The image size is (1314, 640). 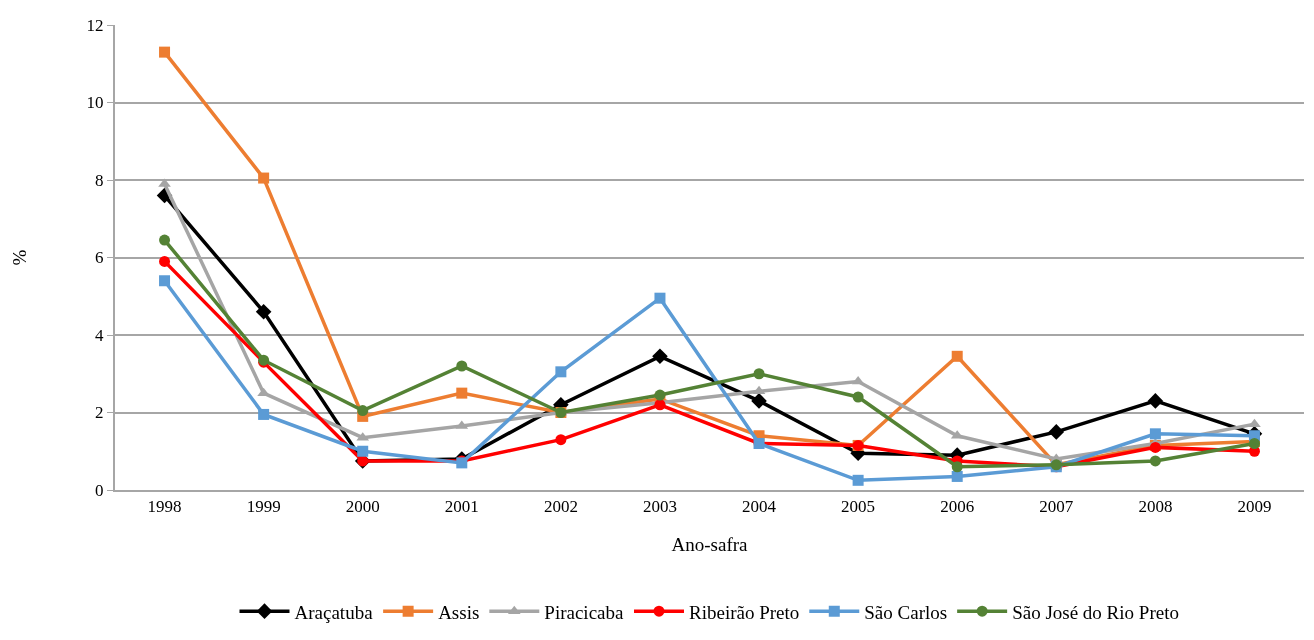 I want to click on y-tick-label: 2, so click(x=99, y=413).